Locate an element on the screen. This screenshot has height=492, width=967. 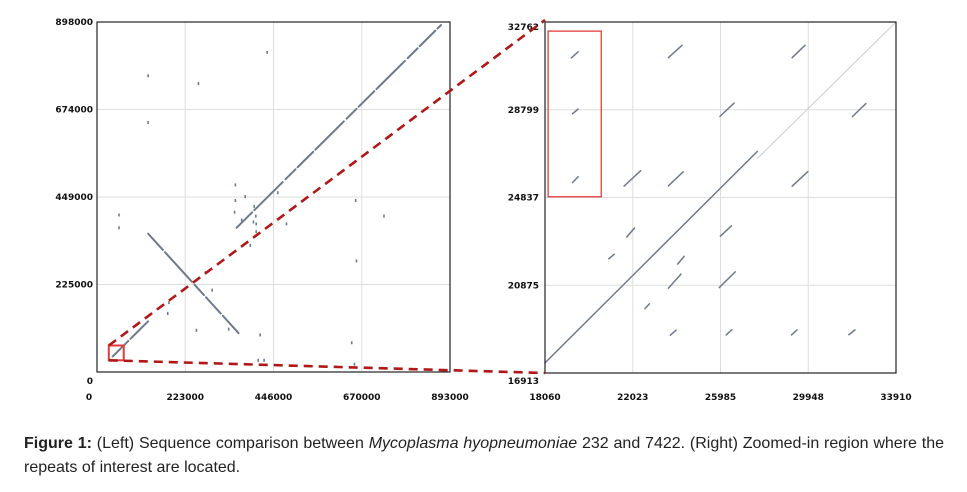
zoom-connector-bottom is located at coordinates (327, 367).